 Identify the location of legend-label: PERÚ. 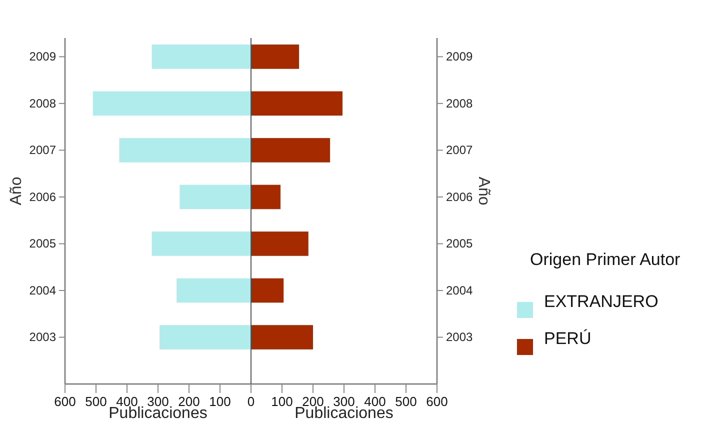
(568, 338).